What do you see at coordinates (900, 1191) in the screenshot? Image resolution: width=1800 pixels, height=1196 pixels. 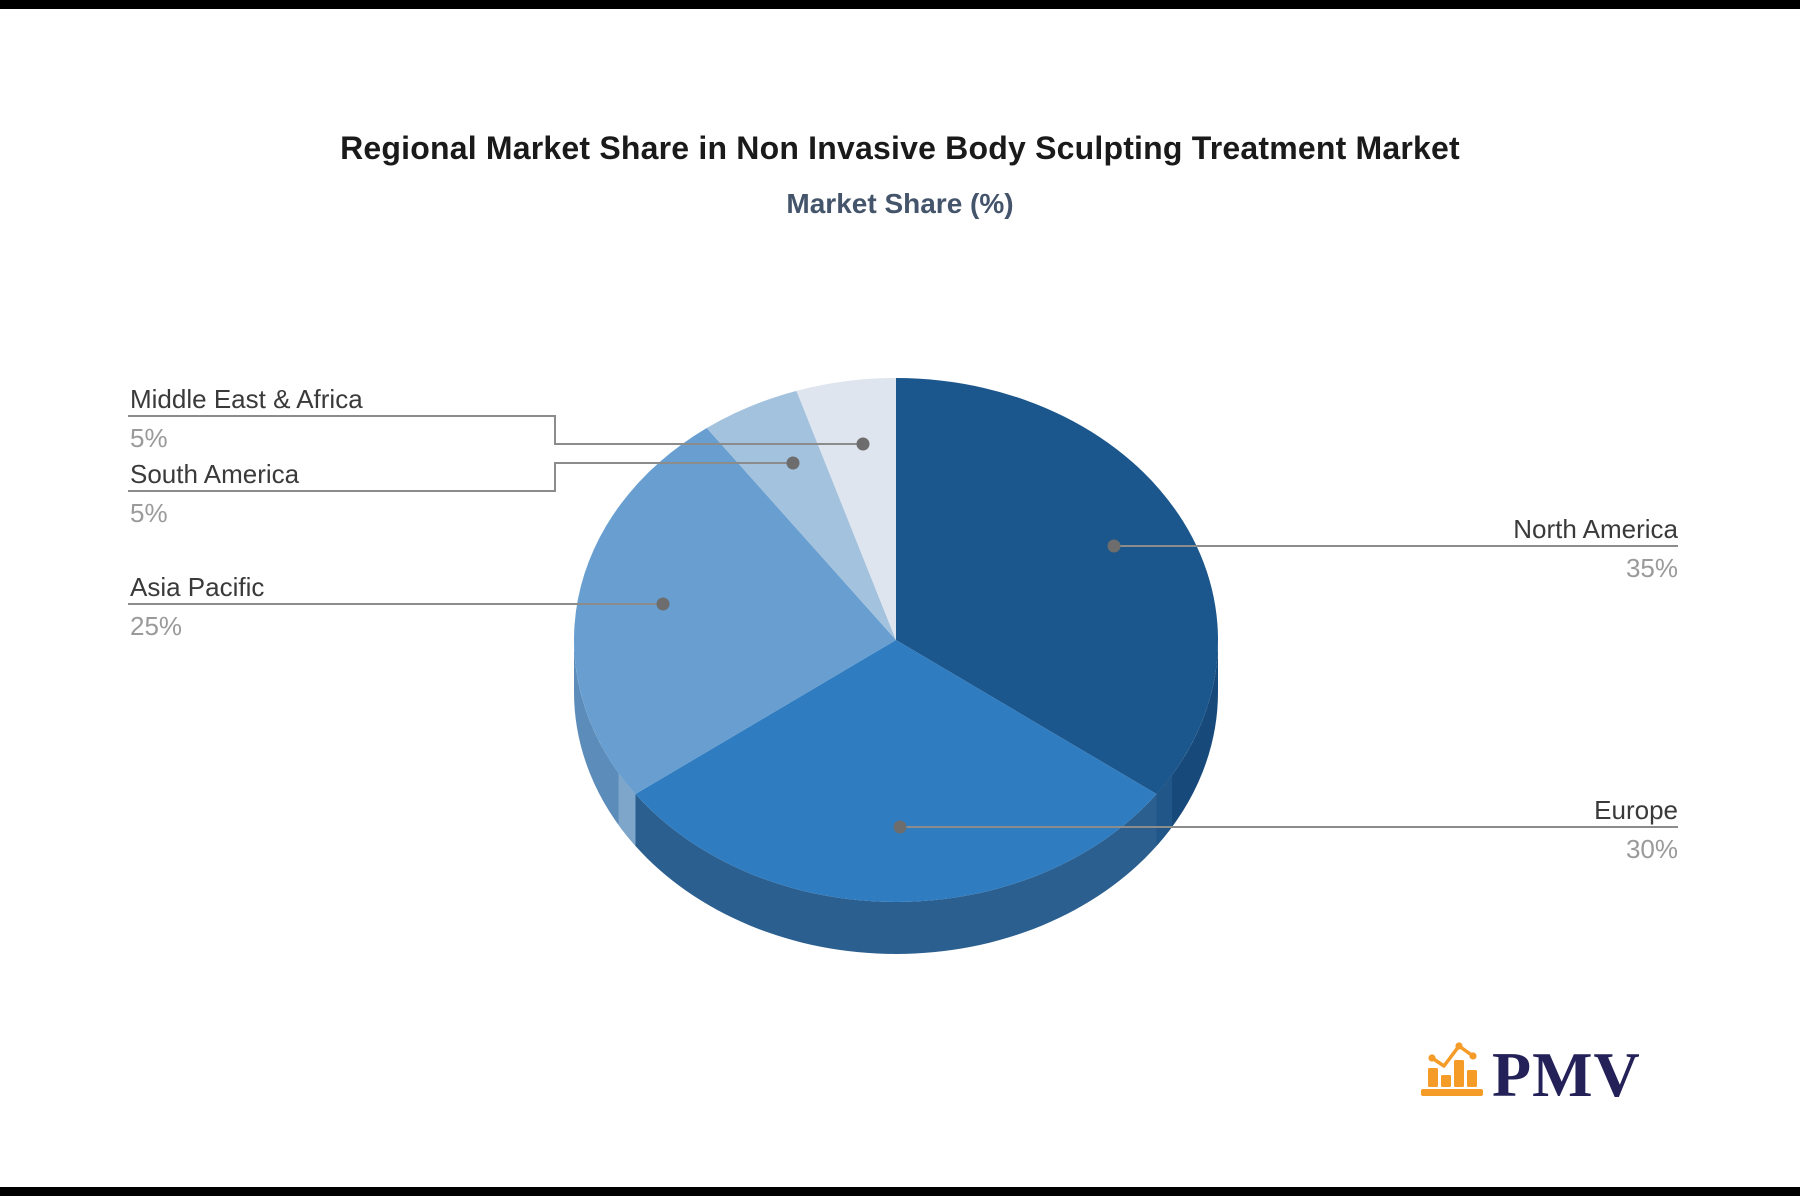 I see `bottom-border-bar` at bounding box center [900, 1191].